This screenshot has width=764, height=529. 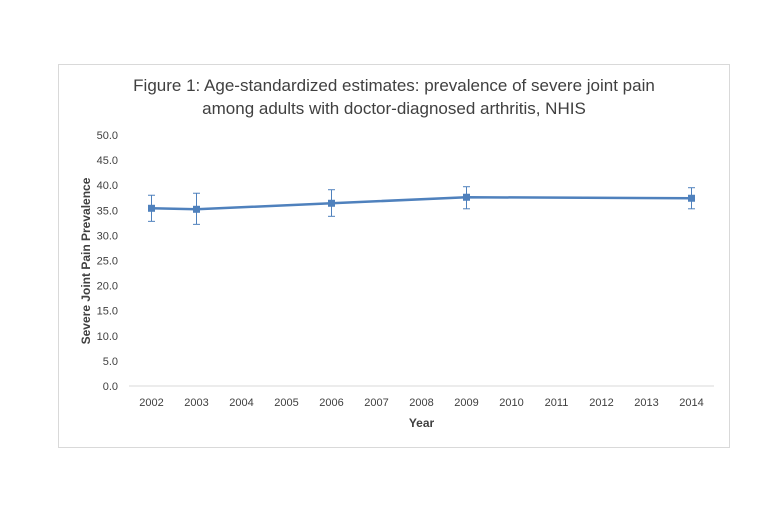 I want to click on x-tick-label: 2002, so click(x=151, y=403).